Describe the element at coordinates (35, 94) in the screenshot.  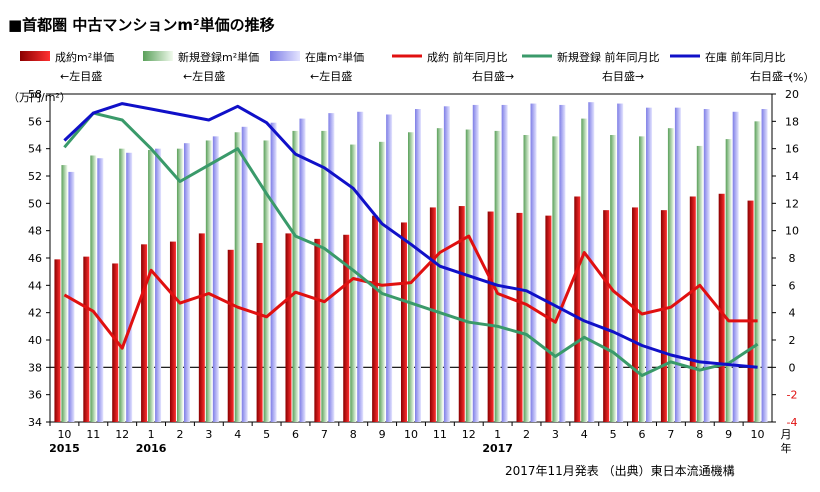
I see `left-axis-tick-label: 58` at that location.